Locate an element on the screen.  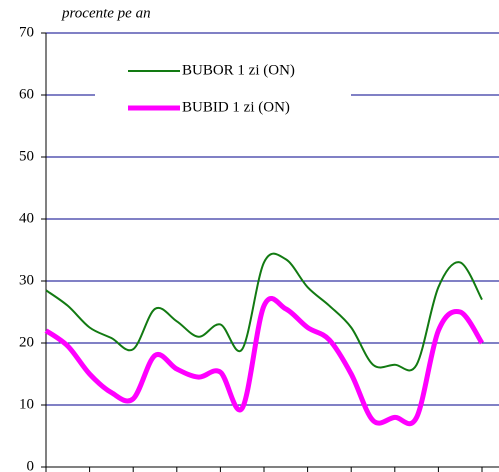
y-tick-label: 50 is located at coordinates (26, 156).